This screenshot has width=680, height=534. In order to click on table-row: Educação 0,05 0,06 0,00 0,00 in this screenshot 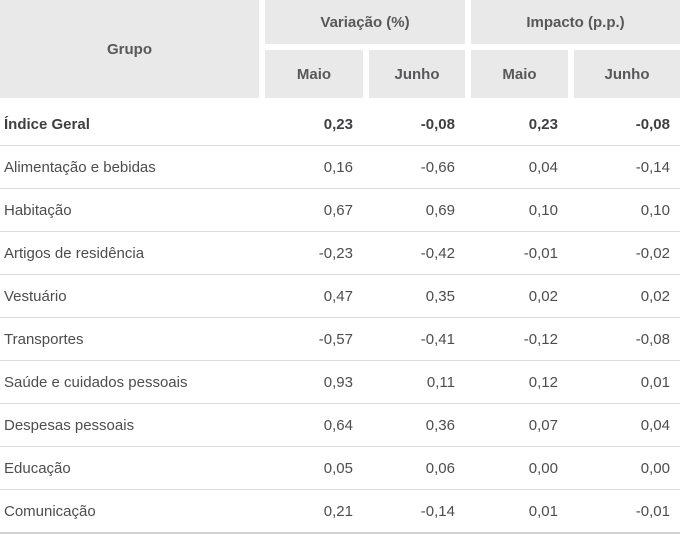, I will do `click(340, 468)`.